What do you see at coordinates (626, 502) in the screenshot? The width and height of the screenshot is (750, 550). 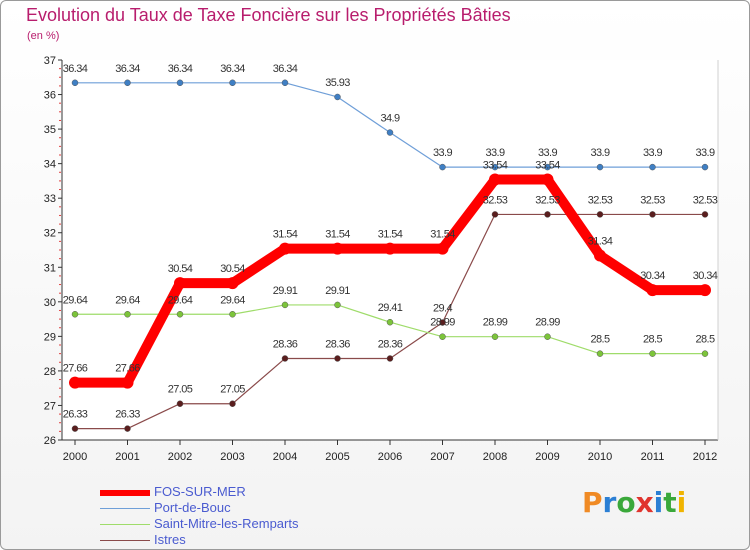 I see `logo-letter: o` at bounding box center [626, 502].